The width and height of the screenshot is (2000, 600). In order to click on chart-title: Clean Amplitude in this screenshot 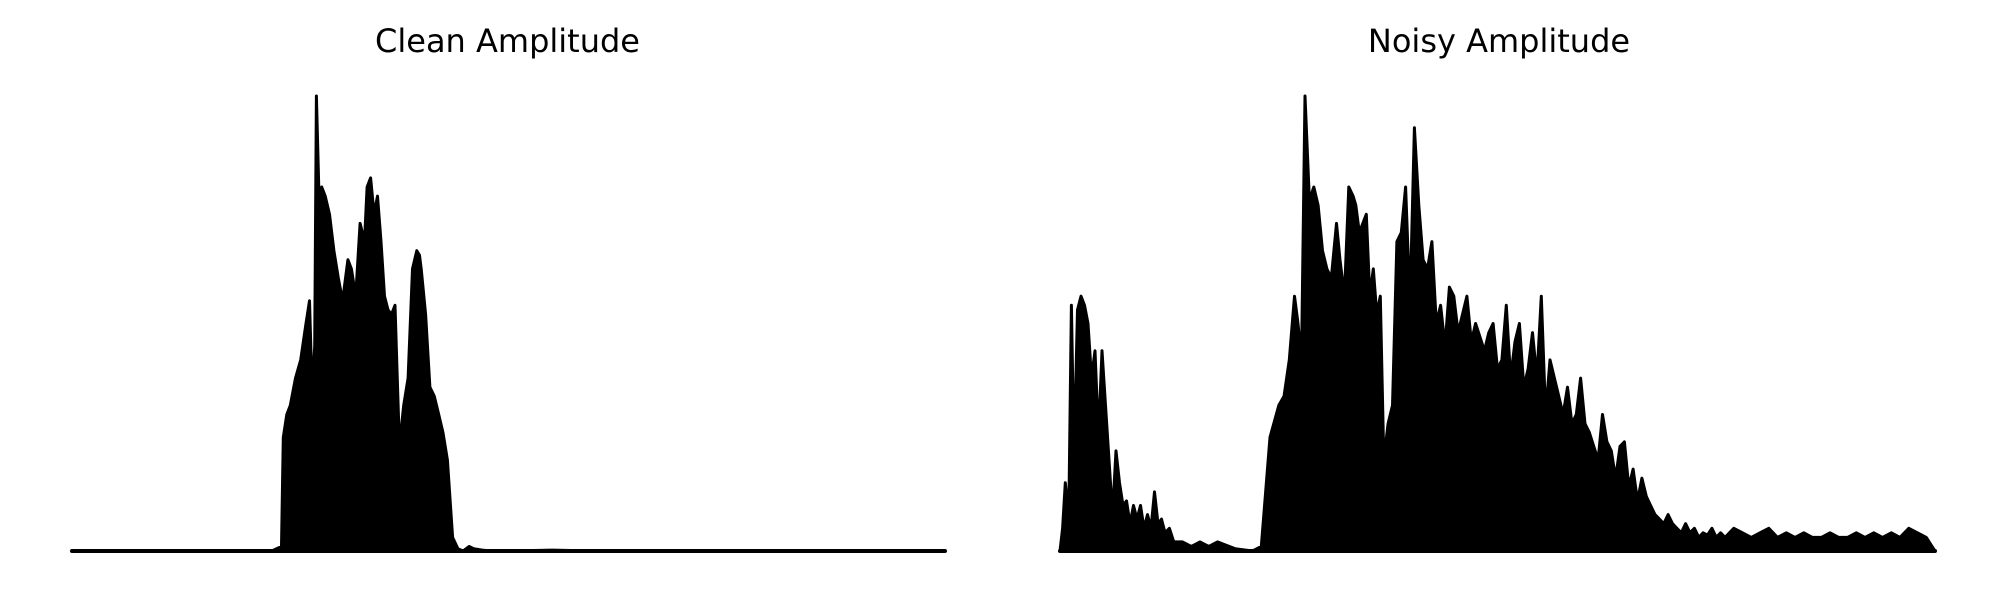, I will do `click(507, 41)`.